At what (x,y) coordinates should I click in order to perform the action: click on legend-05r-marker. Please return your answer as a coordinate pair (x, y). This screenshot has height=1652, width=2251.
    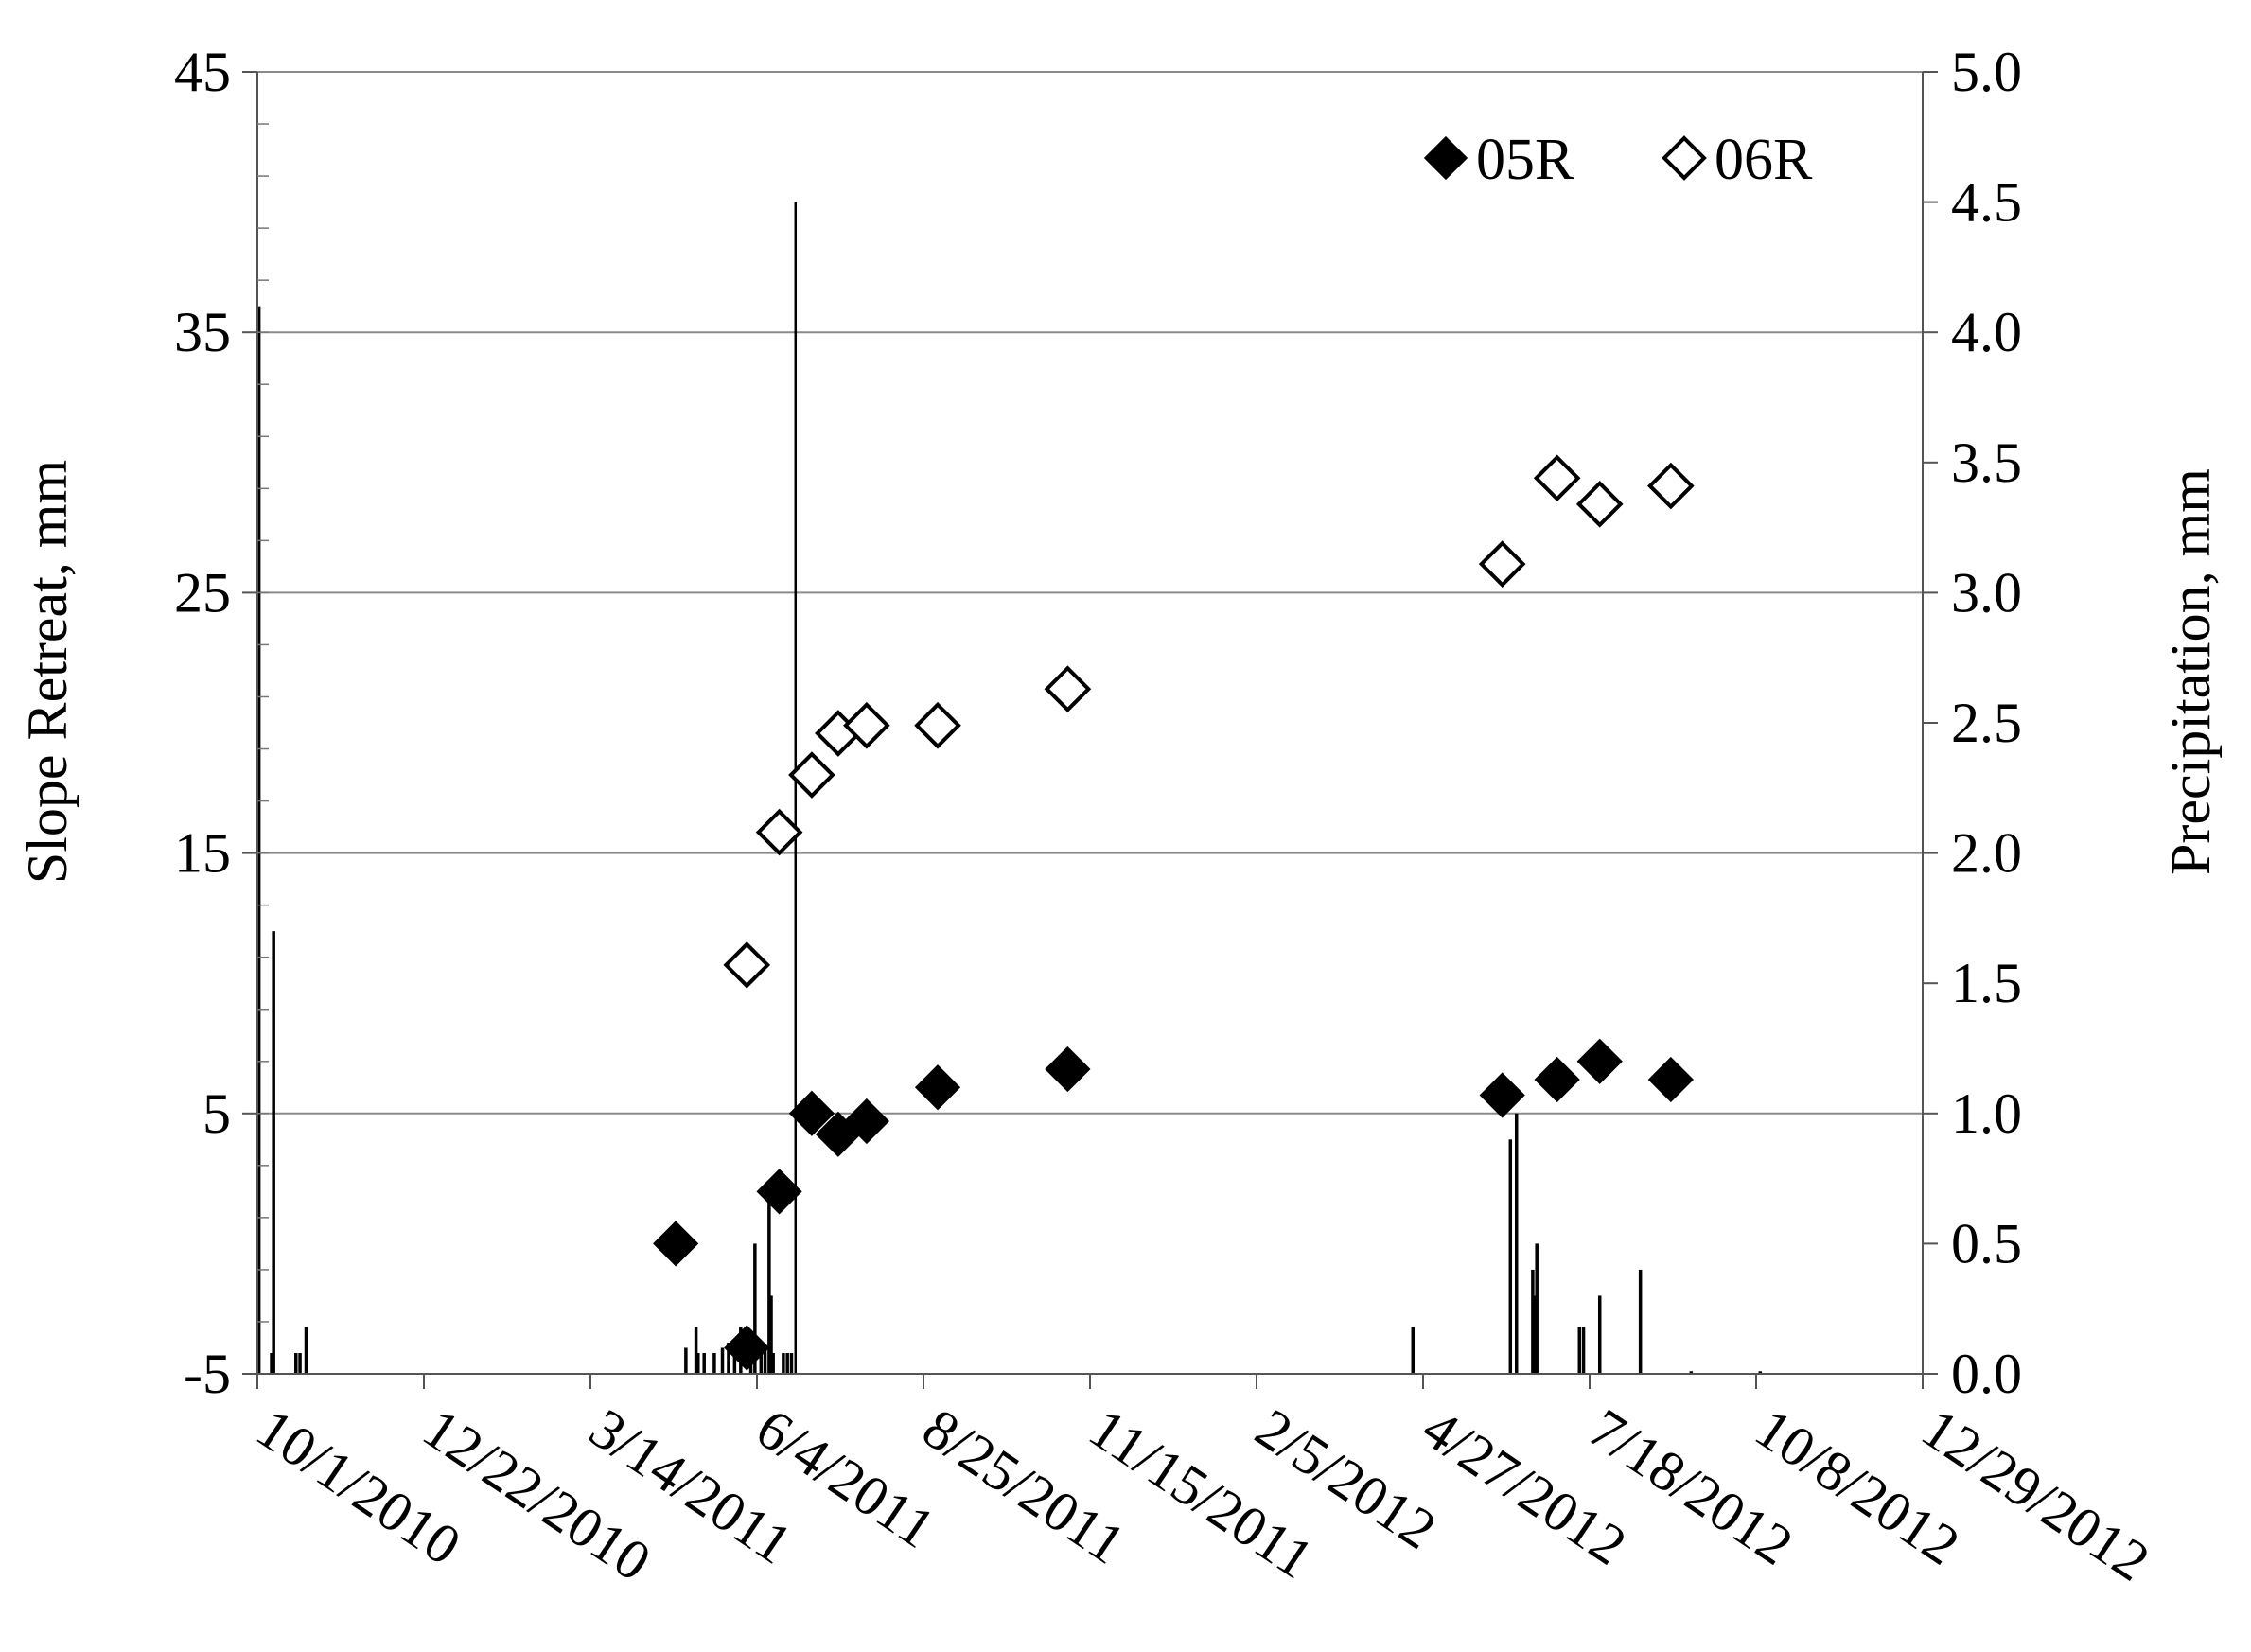
    Looking at the image, I should click on (1445, 158).